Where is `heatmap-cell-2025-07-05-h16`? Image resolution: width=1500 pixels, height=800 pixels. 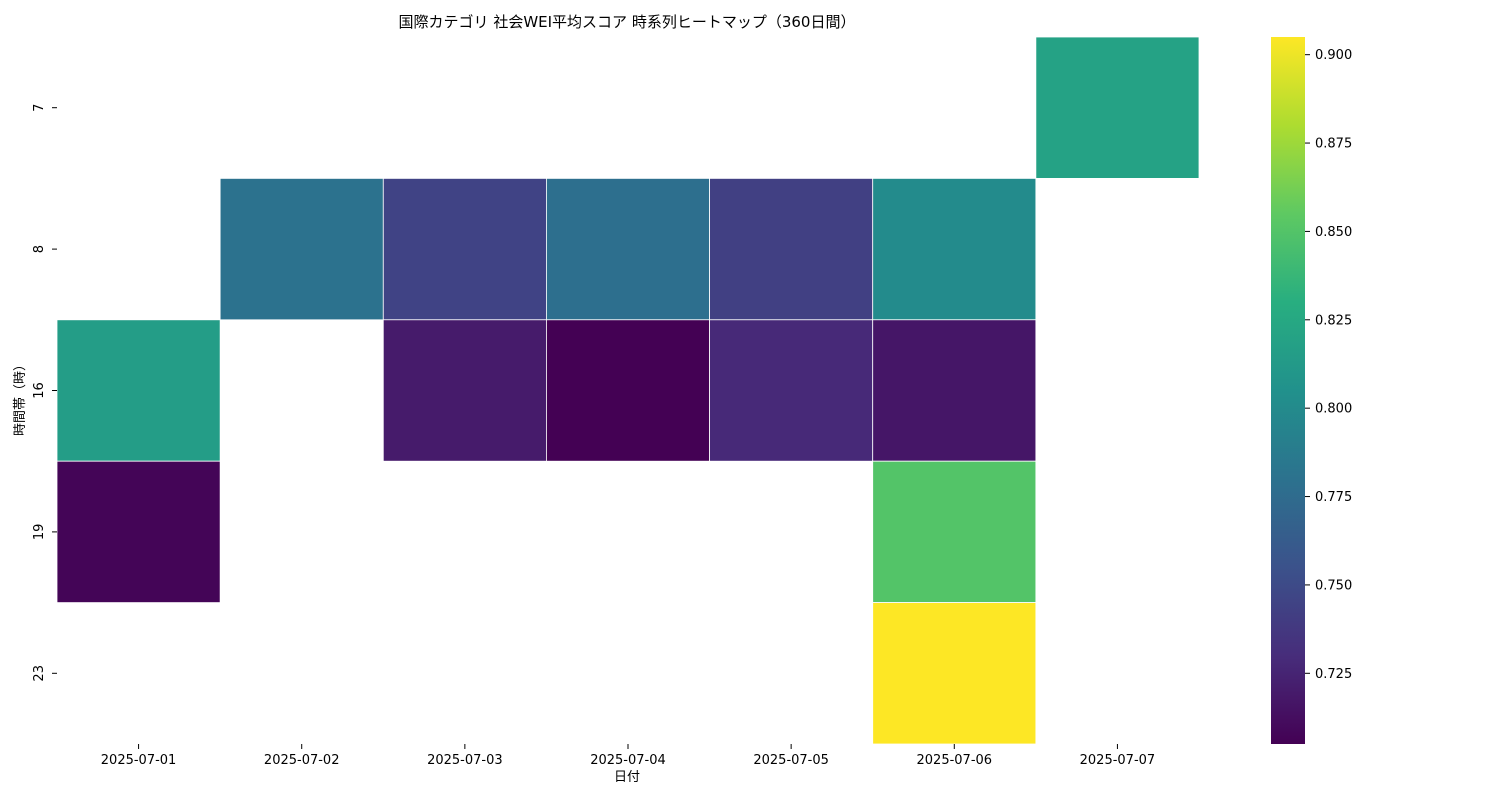 heatmap-cell-2025-07-05-h16 is located at coordinates (791, 390).